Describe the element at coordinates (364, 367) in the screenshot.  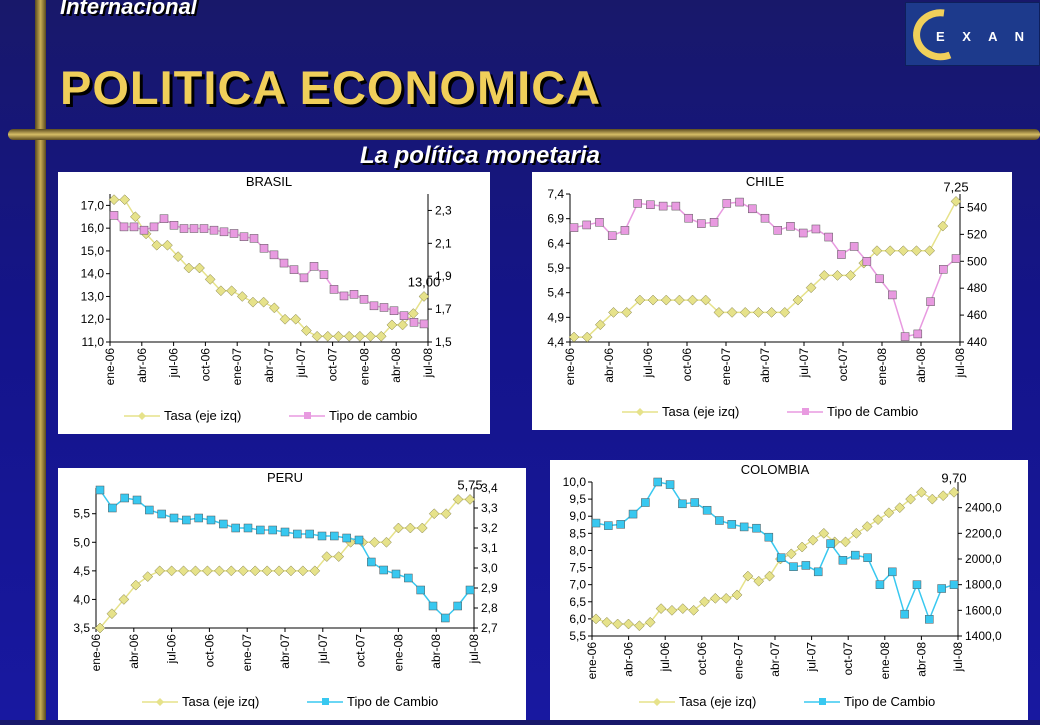
I see `x-tick-label: ene-08` at that location.